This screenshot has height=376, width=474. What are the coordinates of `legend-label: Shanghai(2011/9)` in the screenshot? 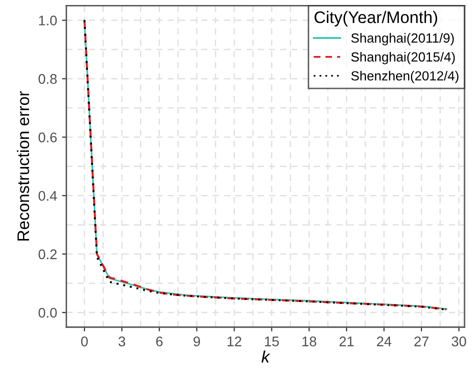 It's located at (402, 39).